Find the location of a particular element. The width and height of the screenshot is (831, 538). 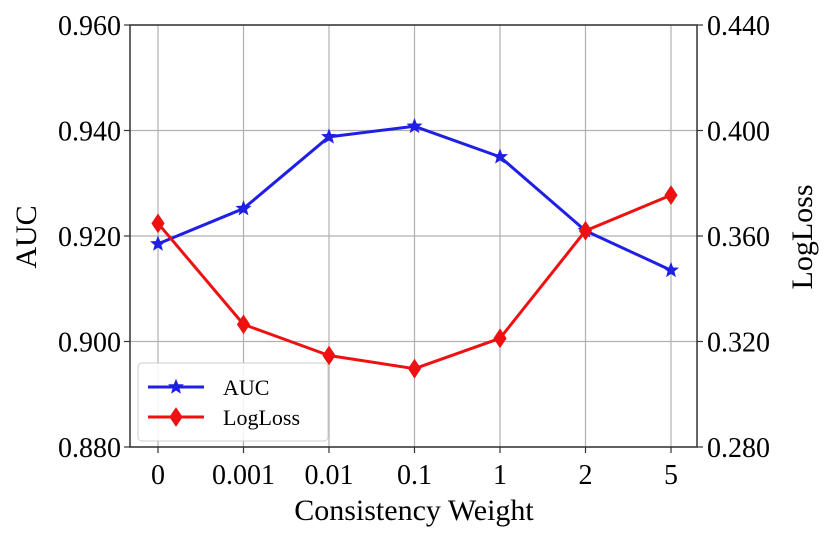

legend: AUC LogLoss is located at coordinates (233, 402).